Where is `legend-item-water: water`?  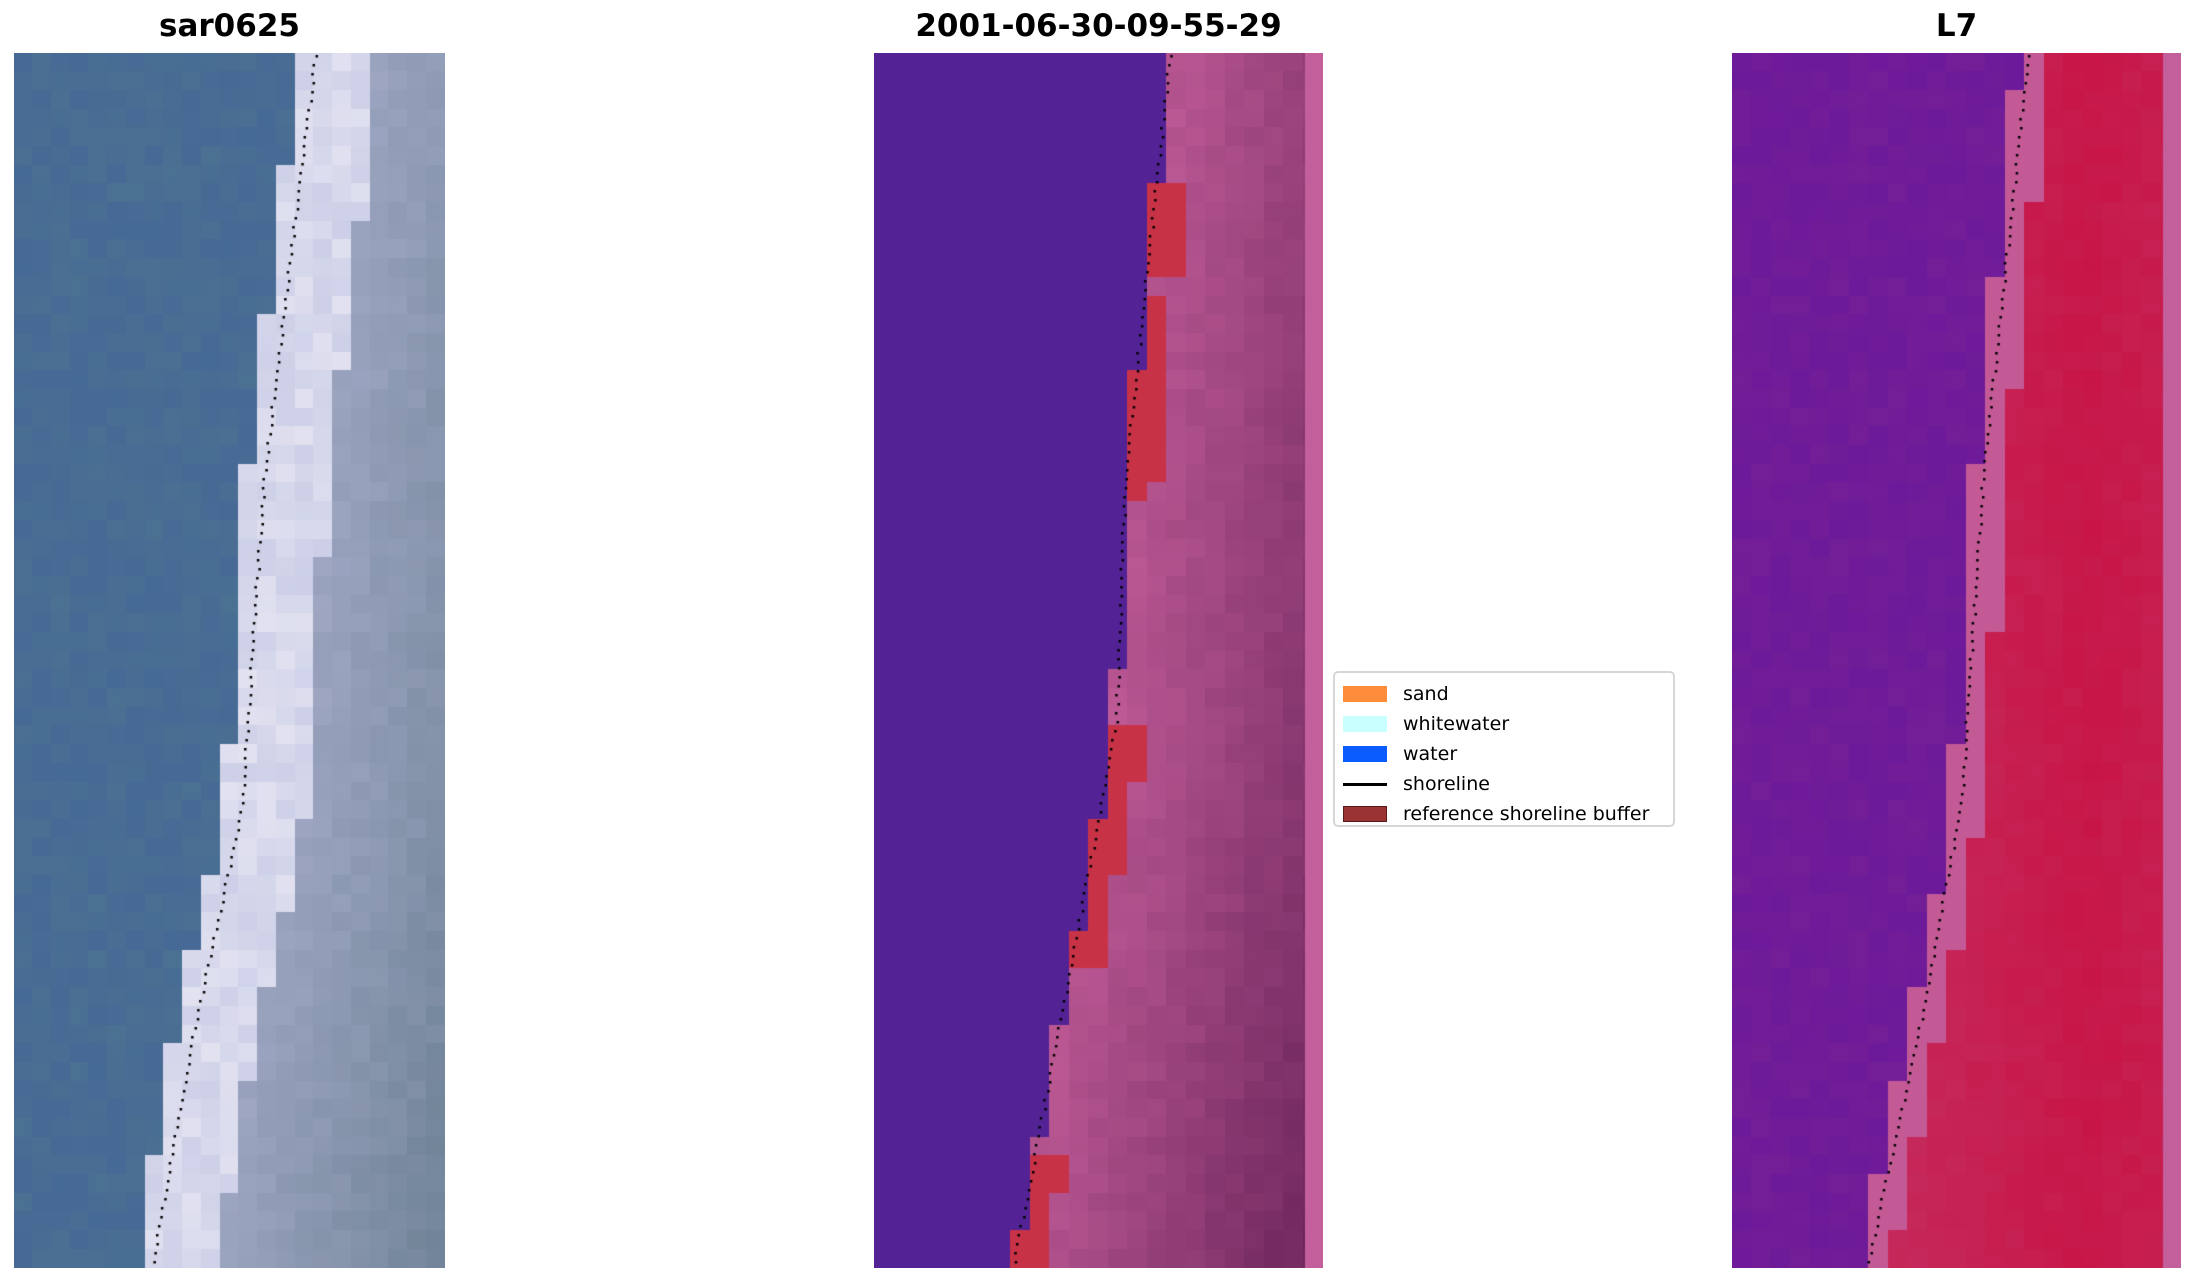 legend-item-water: water is located at coordinates (1504, 754).